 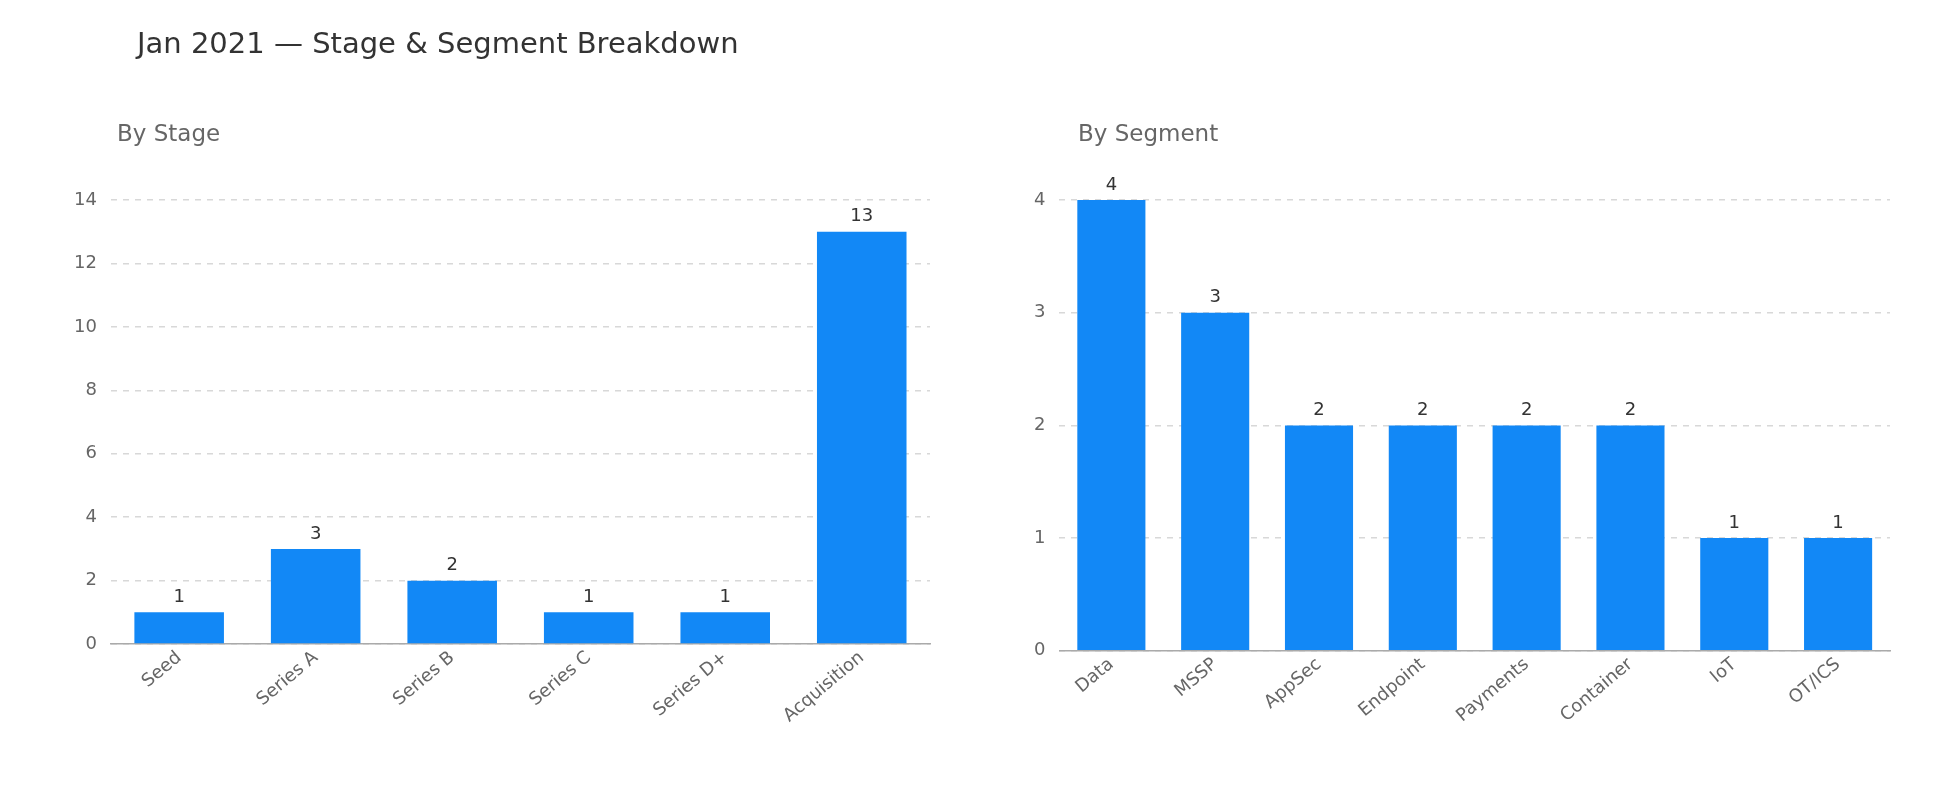 What do you see at coordinates (91, 388) in the screenshot?
I see `y-tick-label: 8` at bounding box center [91, 388].